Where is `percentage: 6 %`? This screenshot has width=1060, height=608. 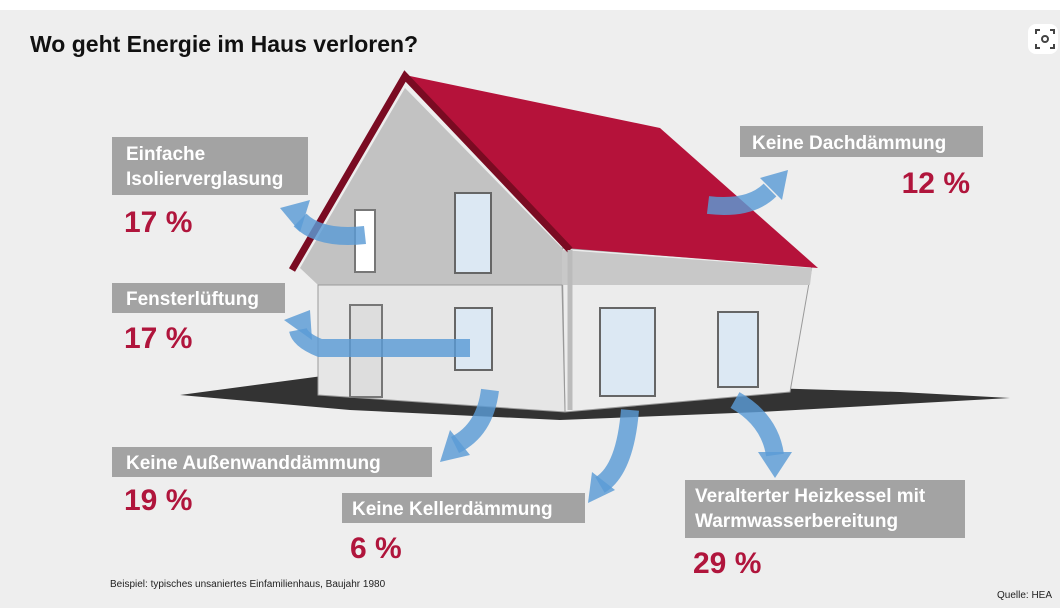
percentage: 6 % is located at coordinates (376, 548).